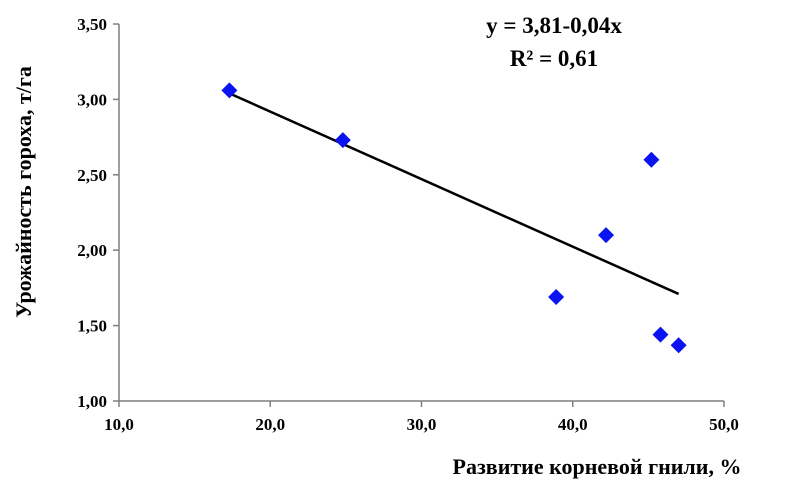 This screenshot has height=484, width=790. Describe the element at coordinates (92, 99) in the screenshot. I see `y-tick-label: 3,00` at that location.